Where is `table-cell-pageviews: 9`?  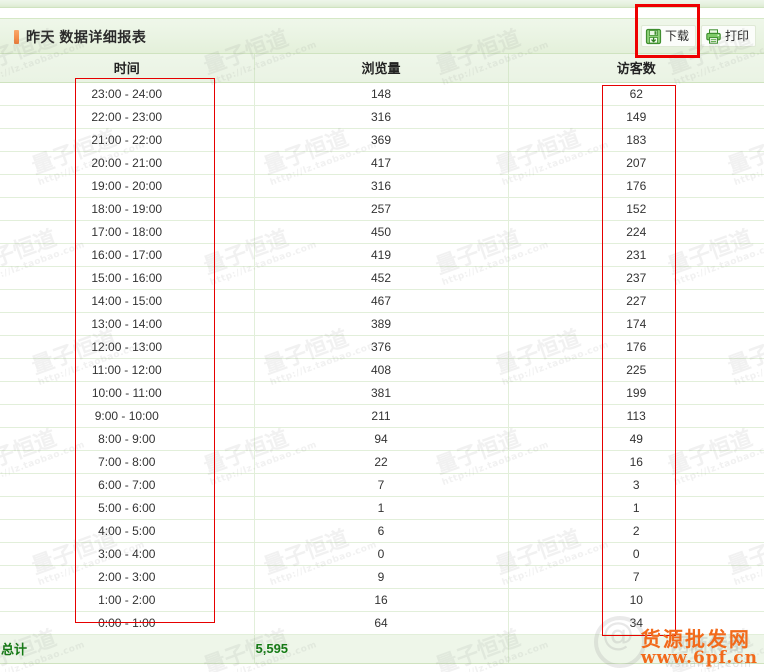 table-cell-pageviews: 9 is located at coordinates (381, 577).